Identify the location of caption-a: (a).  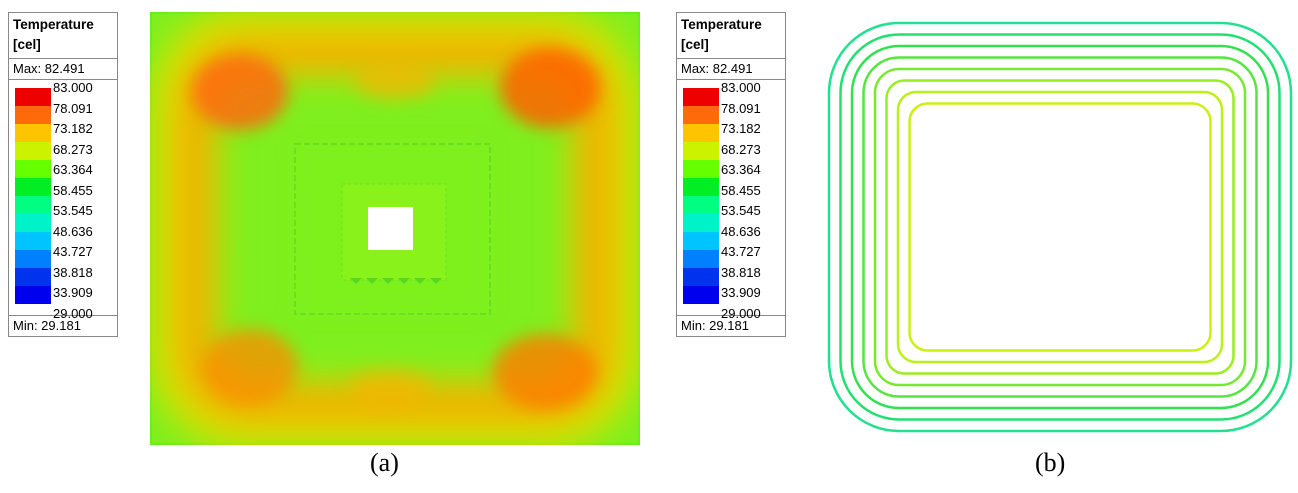
(384, 462).